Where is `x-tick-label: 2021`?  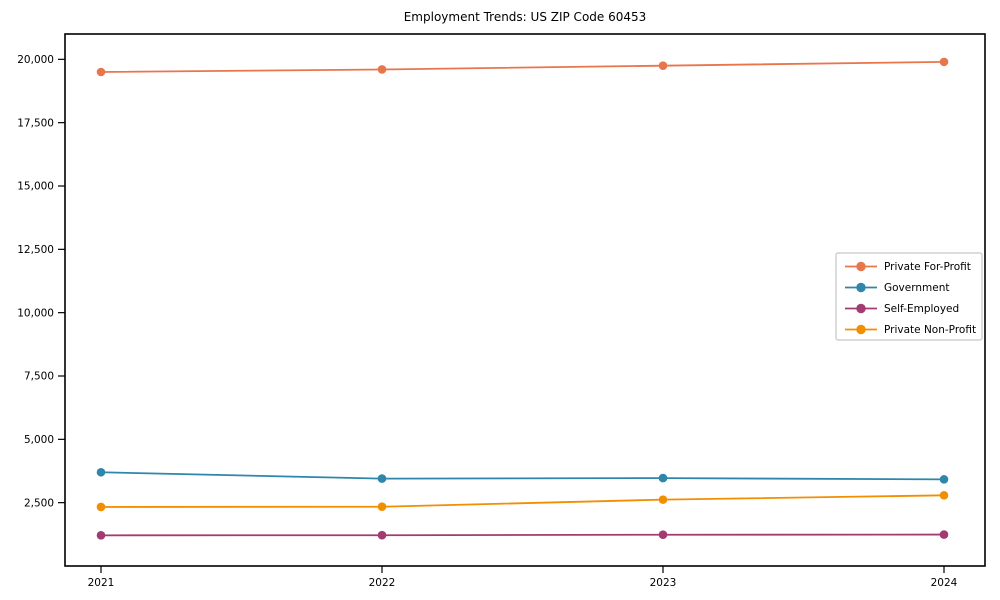
x-tick-label: 2021 is located at coordinates (101, 583).